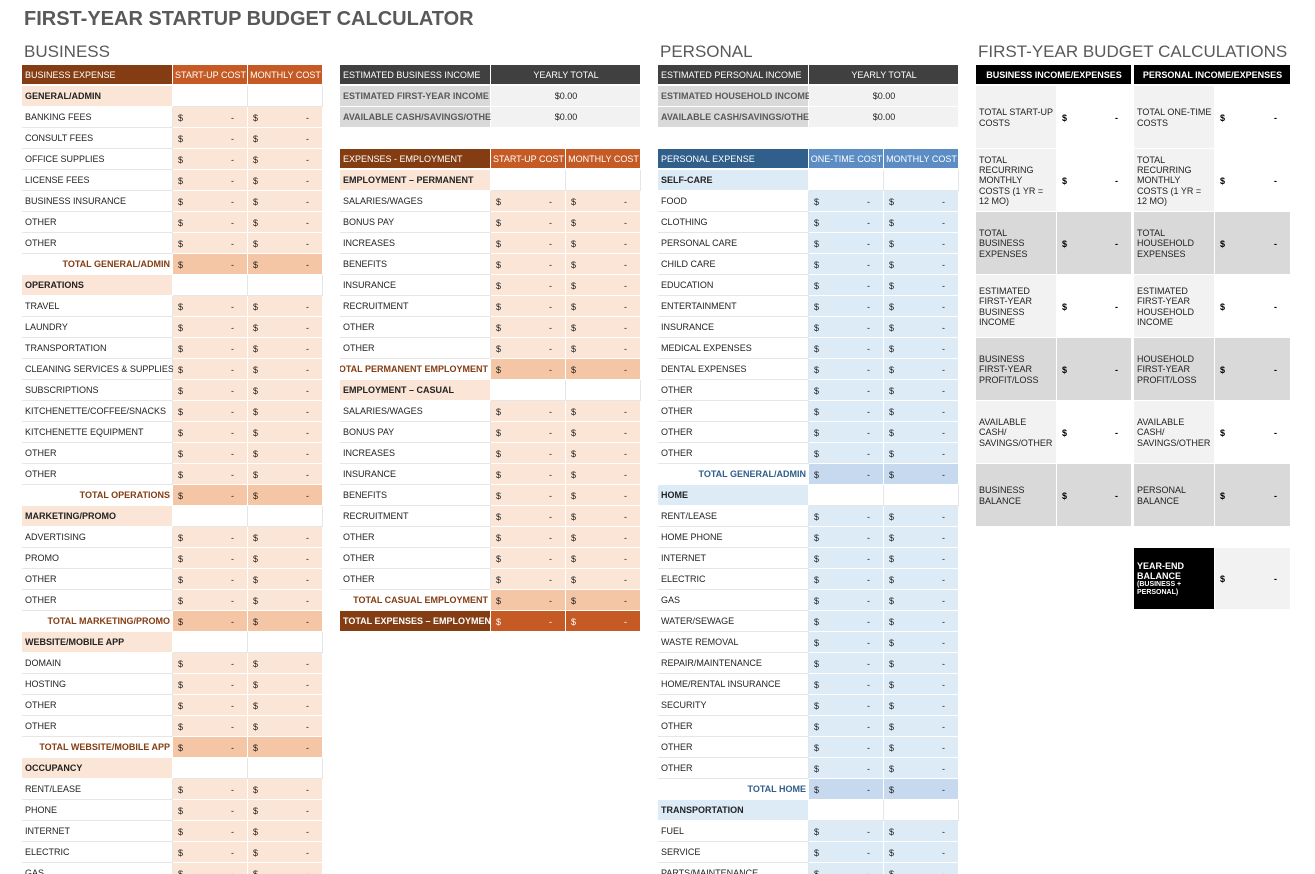 This screenshot has width=1315, height=874. I want to click on calc-label: PERSONAL BALANCE, so click(1174, 495).